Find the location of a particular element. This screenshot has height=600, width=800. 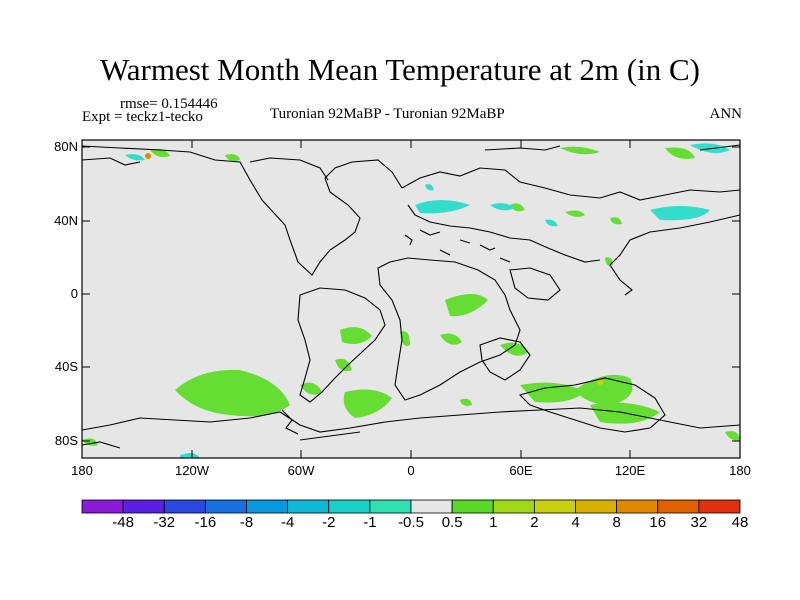

colorbar-label: -48 is located at coordinates (123, 522).